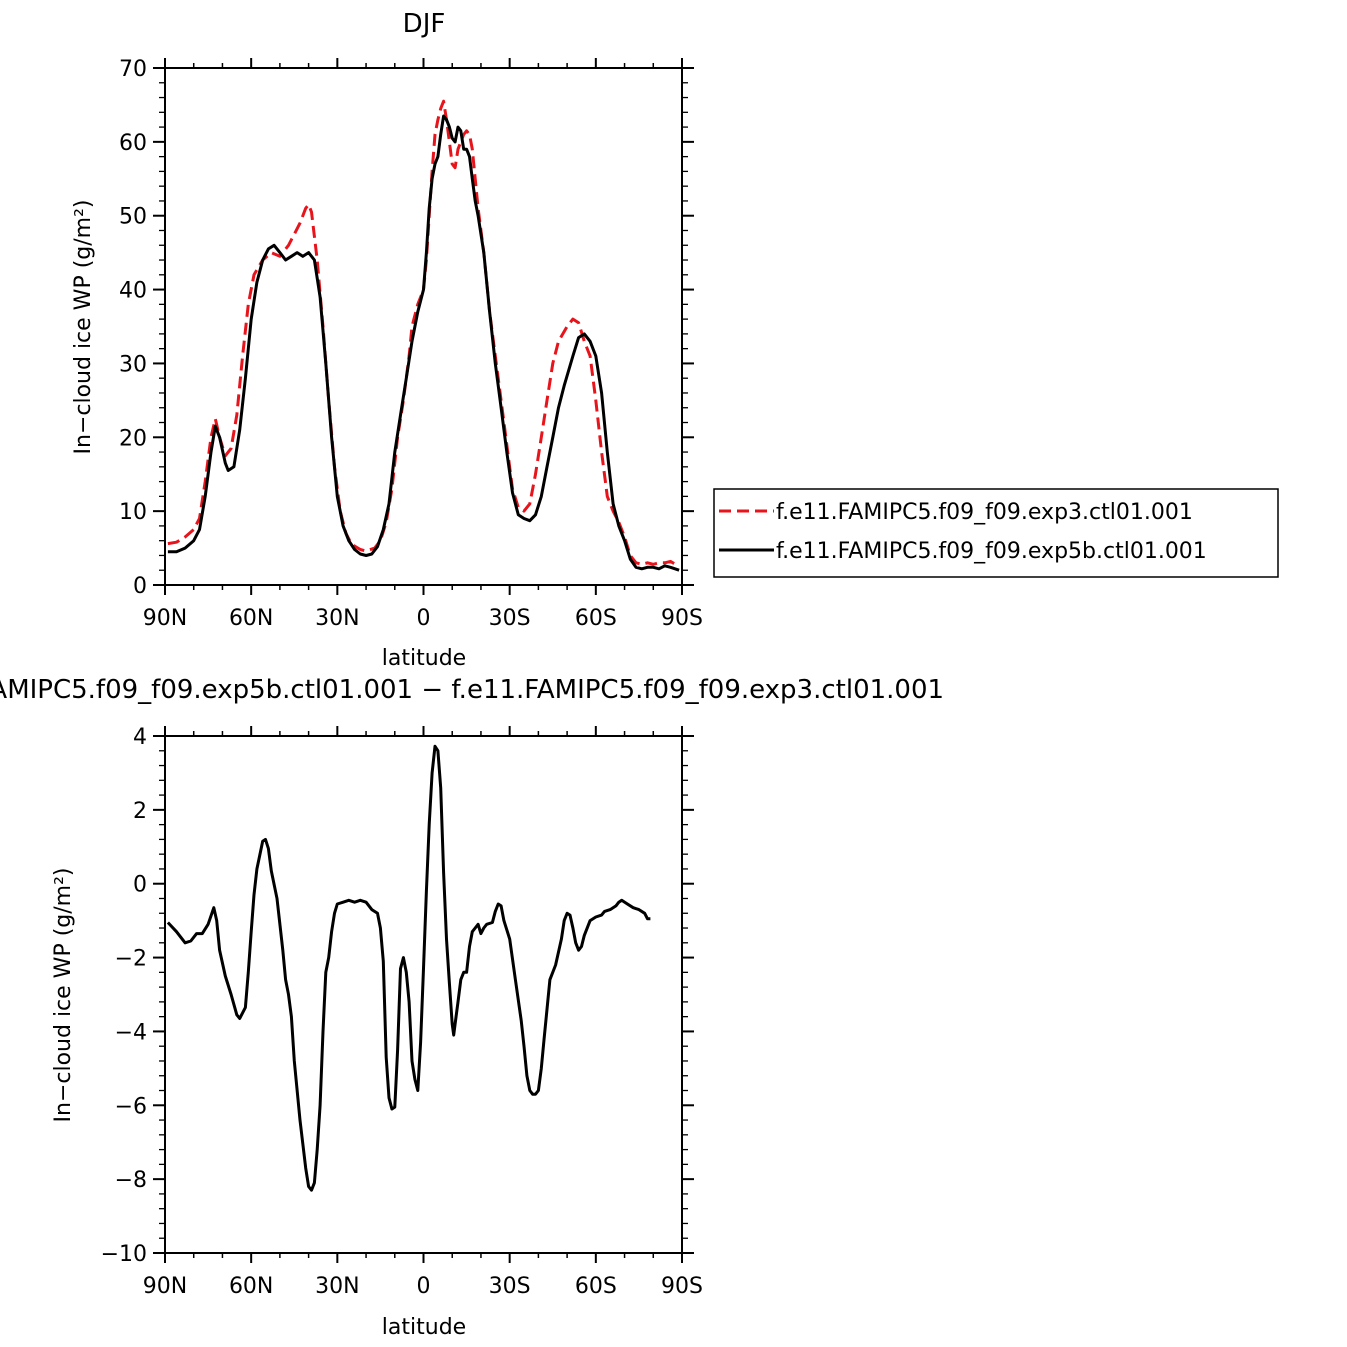  Describe the element at coordinates (682, 1286) in the screenshot. I see `bottom-xtick-label: 90S` at that location.